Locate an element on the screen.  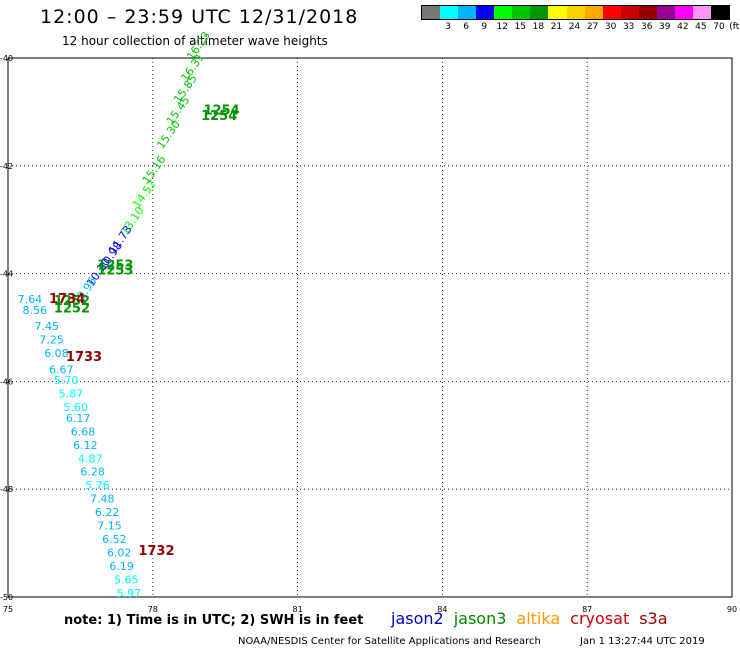
lat-tick-label: -50 is located at coordinates (6, 597).